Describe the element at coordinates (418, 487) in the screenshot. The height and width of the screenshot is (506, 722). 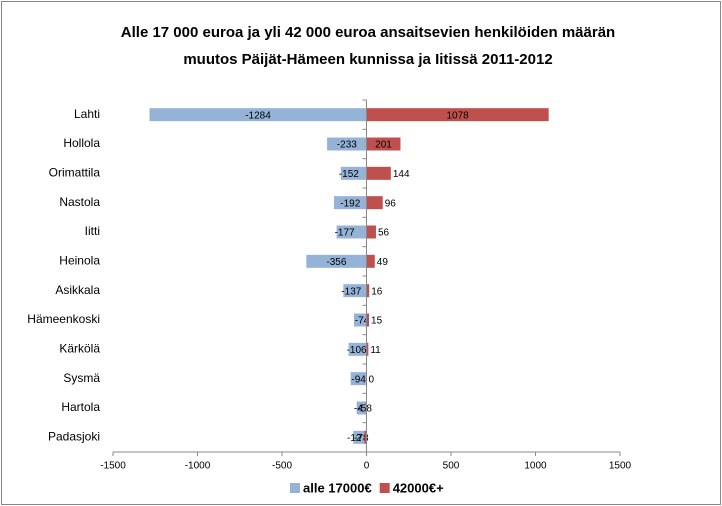
I see `legend-label: 42000€+` at that location.